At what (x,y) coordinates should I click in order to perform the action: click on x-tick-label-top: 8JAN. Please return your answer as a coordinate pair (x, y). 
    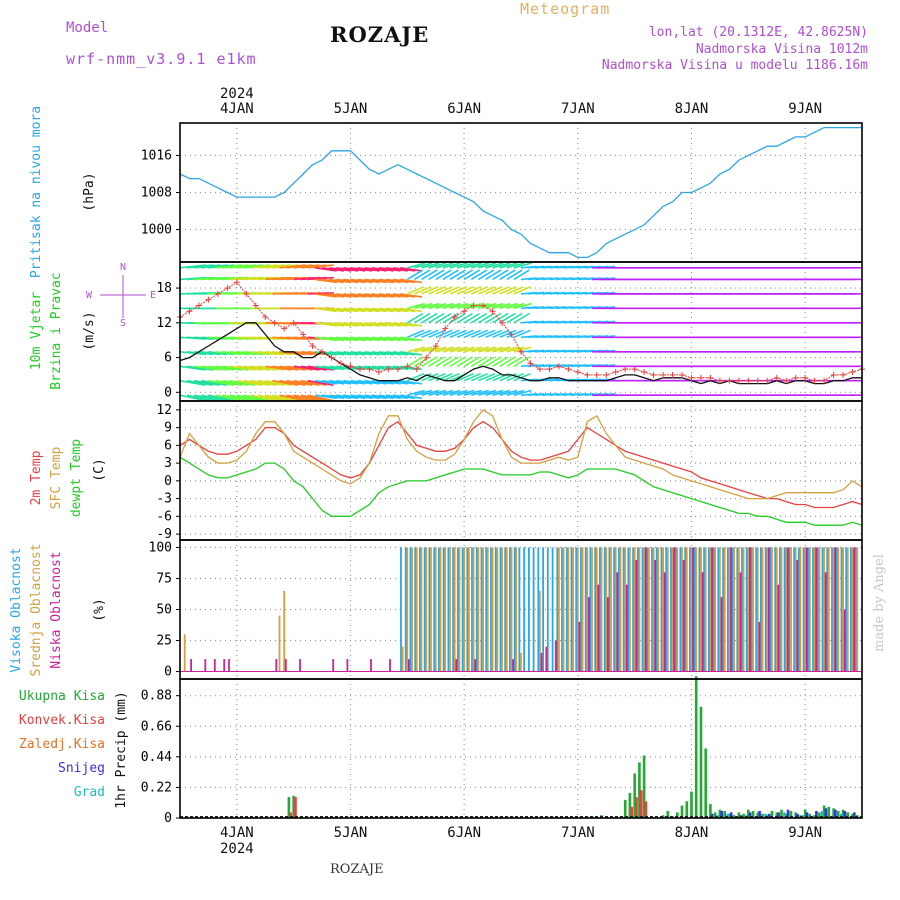
    Looking at the image, I should click on (692, 109).